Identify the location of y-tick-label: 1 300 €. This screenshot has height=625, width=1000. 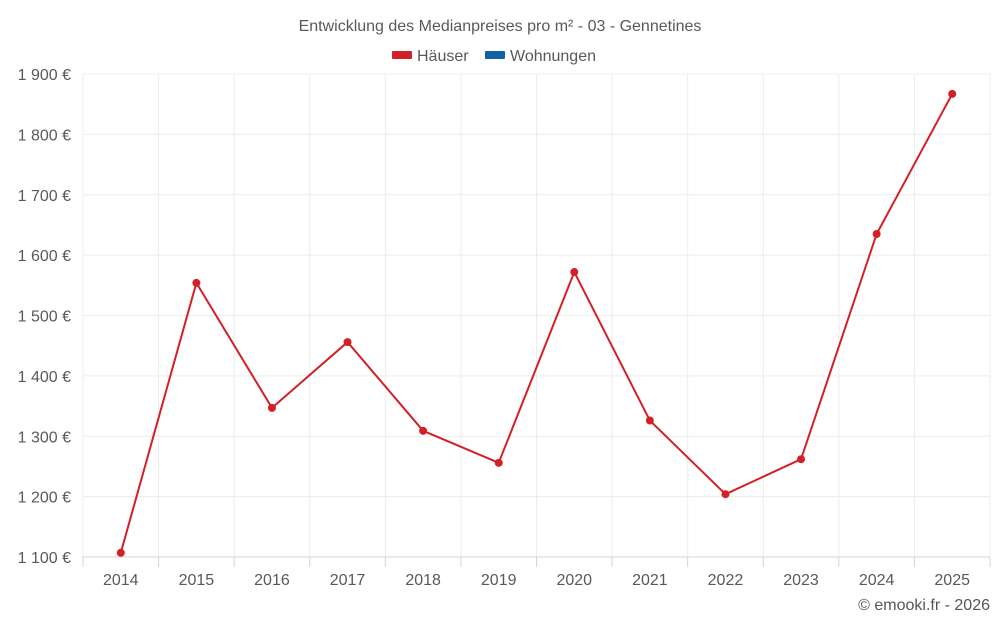
(44, 437).